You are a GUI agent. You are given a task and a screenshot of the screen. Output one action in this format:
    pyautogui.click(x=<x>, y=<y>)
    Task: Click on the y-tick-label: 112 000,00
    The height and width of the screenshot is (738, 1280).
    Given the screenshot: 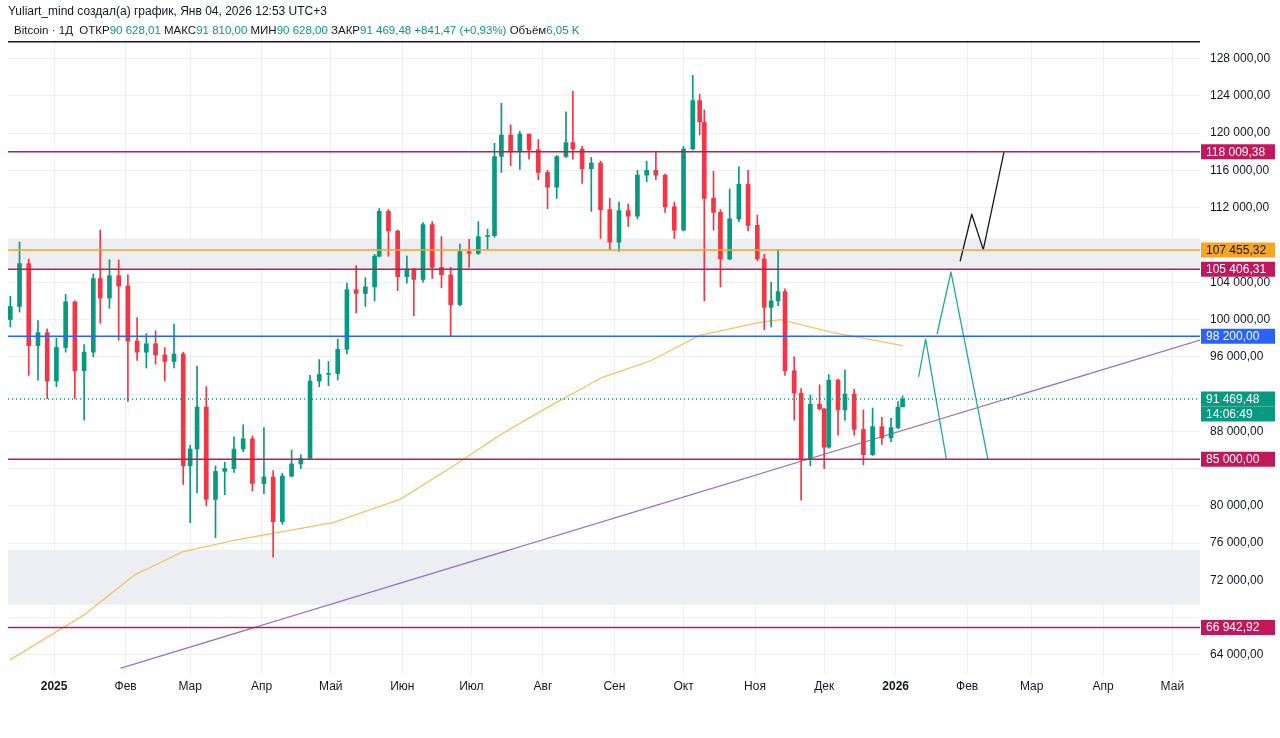 What is the action you would take?
    pyautogui.click(x=1240, y=207)
    